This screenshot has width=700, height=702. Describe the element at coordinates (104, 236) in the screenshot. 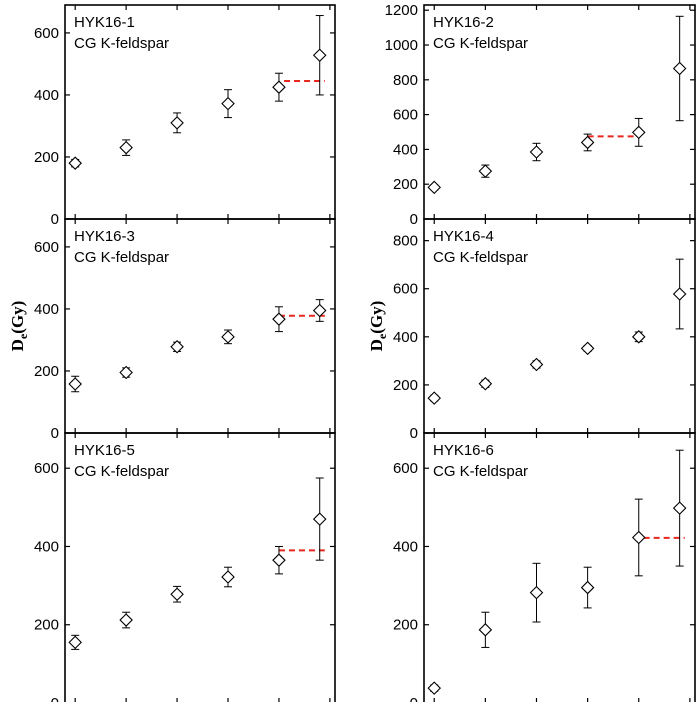

I see `panel-title: HYK16-3` at that location.